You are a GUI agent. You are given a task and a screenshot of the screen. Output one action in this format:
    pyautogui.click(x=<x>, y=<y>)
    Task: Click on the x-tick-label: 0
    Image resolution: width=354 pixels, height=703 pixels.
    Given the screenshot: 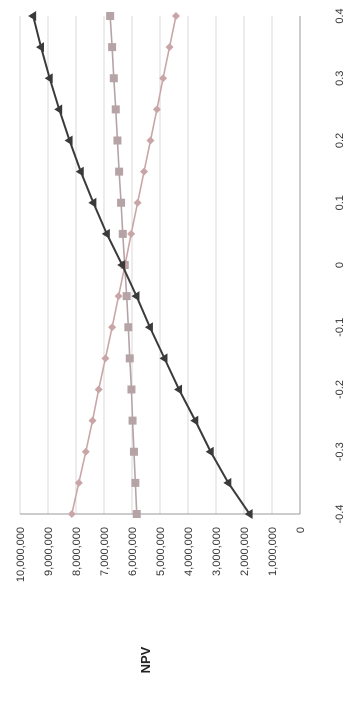 What is the action you would take?
    pyautogui.click(x=340, y=265)
    